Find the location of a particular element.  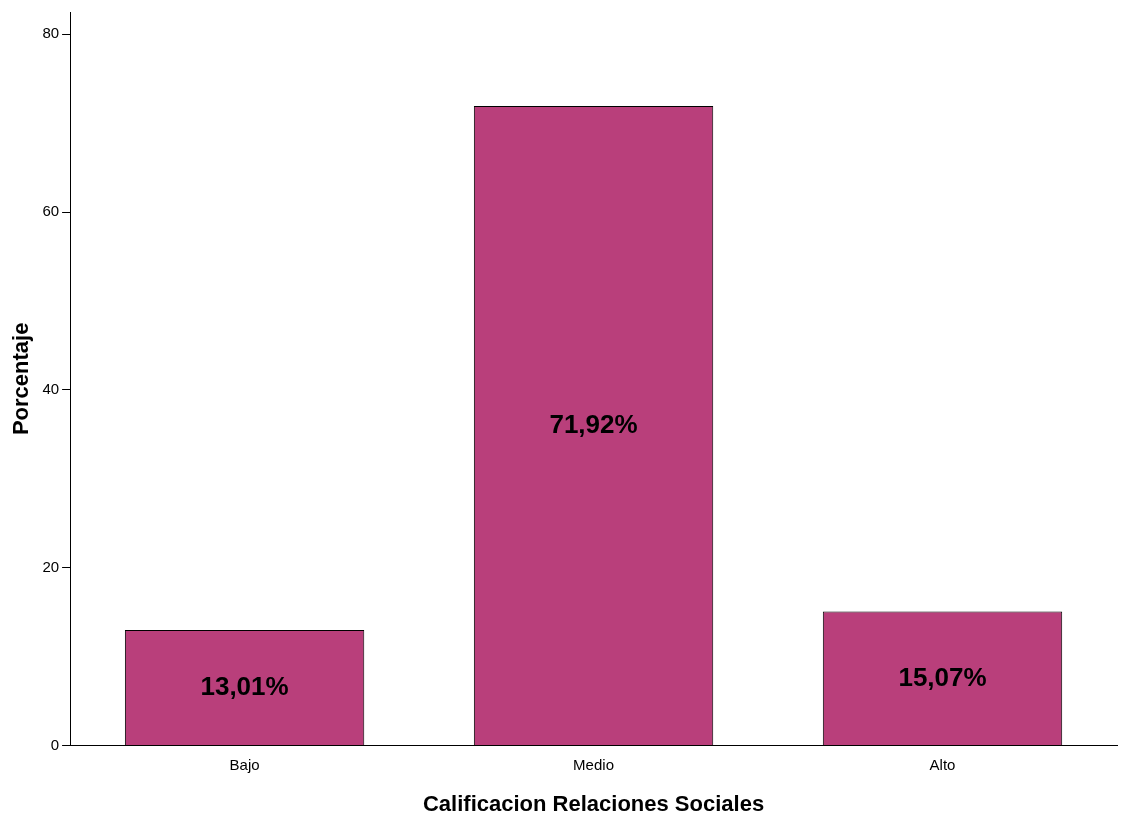

y-tick-label: 20 is located at coordinates (51, 566).